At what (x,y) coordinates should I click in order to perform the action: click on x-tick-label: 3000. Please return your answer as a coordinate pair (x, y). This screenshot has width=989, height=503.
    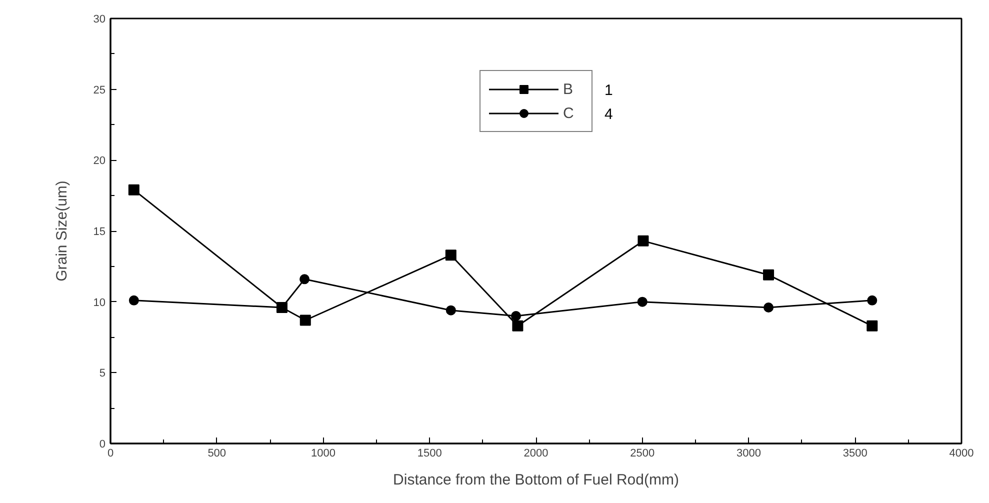
    Looking at the image, I should click on (748, 454).